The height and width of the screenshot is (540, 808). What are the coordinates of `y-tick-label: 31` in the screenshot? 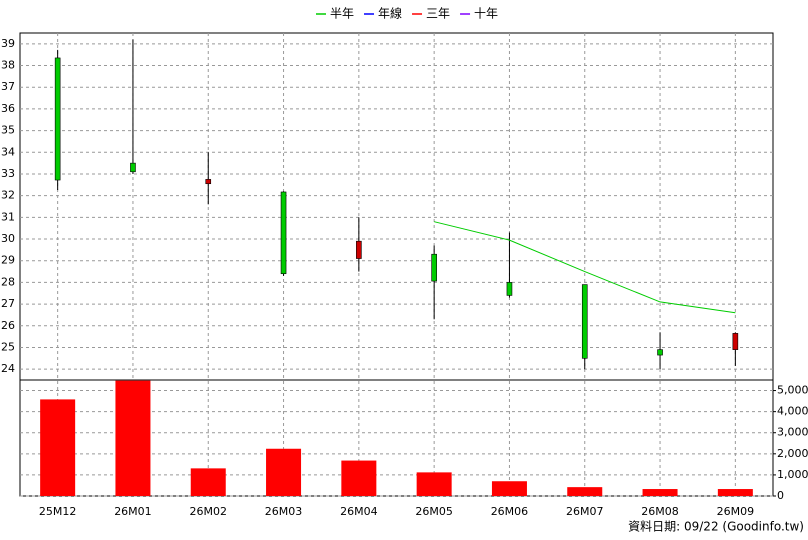 It's located at (8, 216).